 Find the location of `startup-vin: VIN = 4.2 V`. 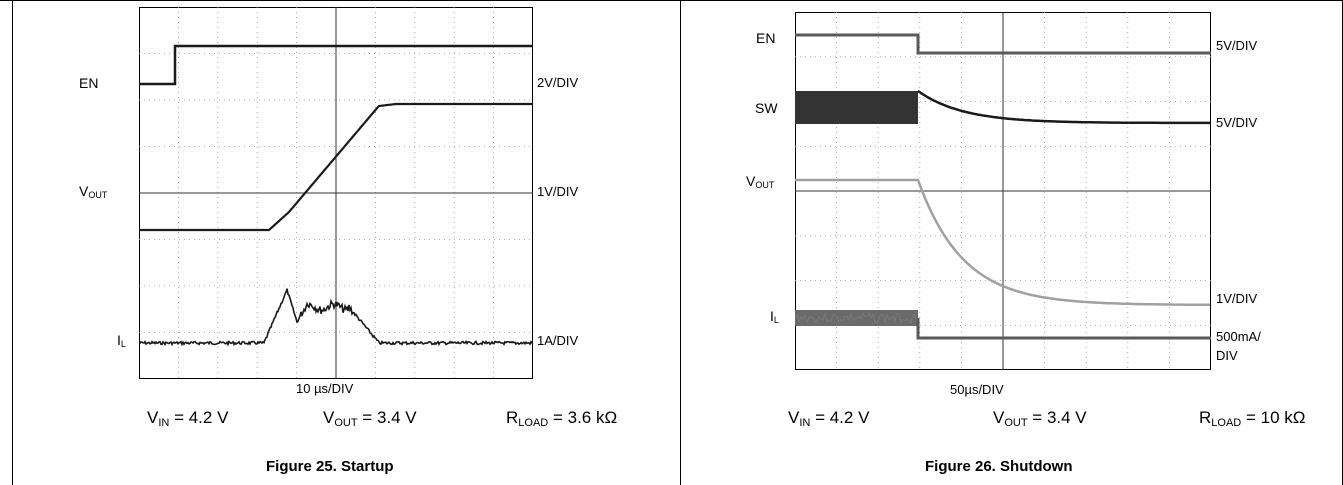

startup-vin: VIN = 4.2 V is located at coordinates (188, 418).